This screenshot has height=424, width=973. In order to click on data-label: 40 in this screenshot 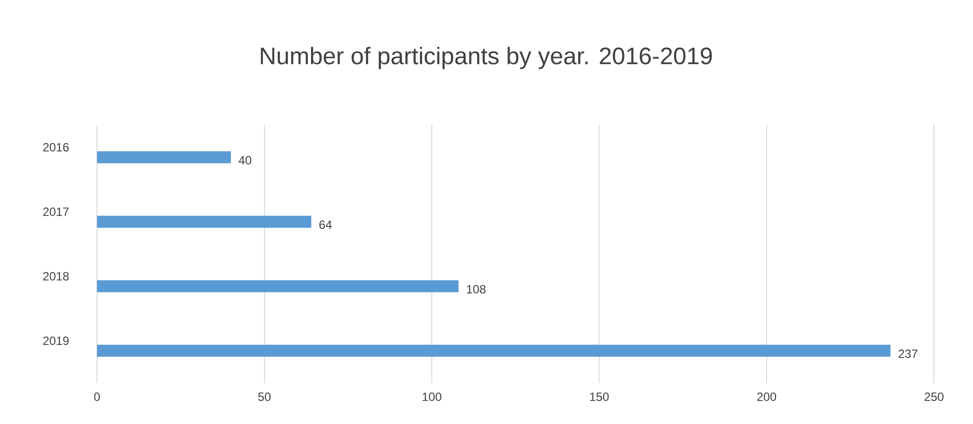, I will do `click(245, 160)`.